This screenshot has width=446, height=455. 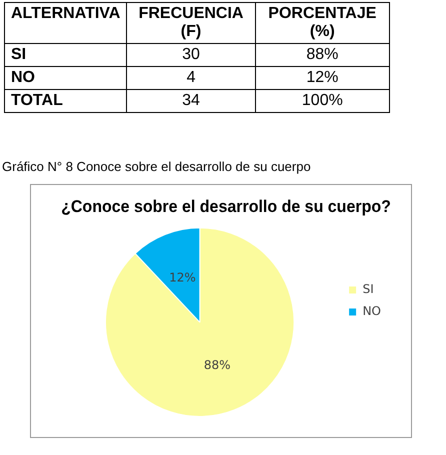 What do you see at coordinates (182, 277) in the screenshot?
I see `data-label: 12%` at bounding box center [182, 277].